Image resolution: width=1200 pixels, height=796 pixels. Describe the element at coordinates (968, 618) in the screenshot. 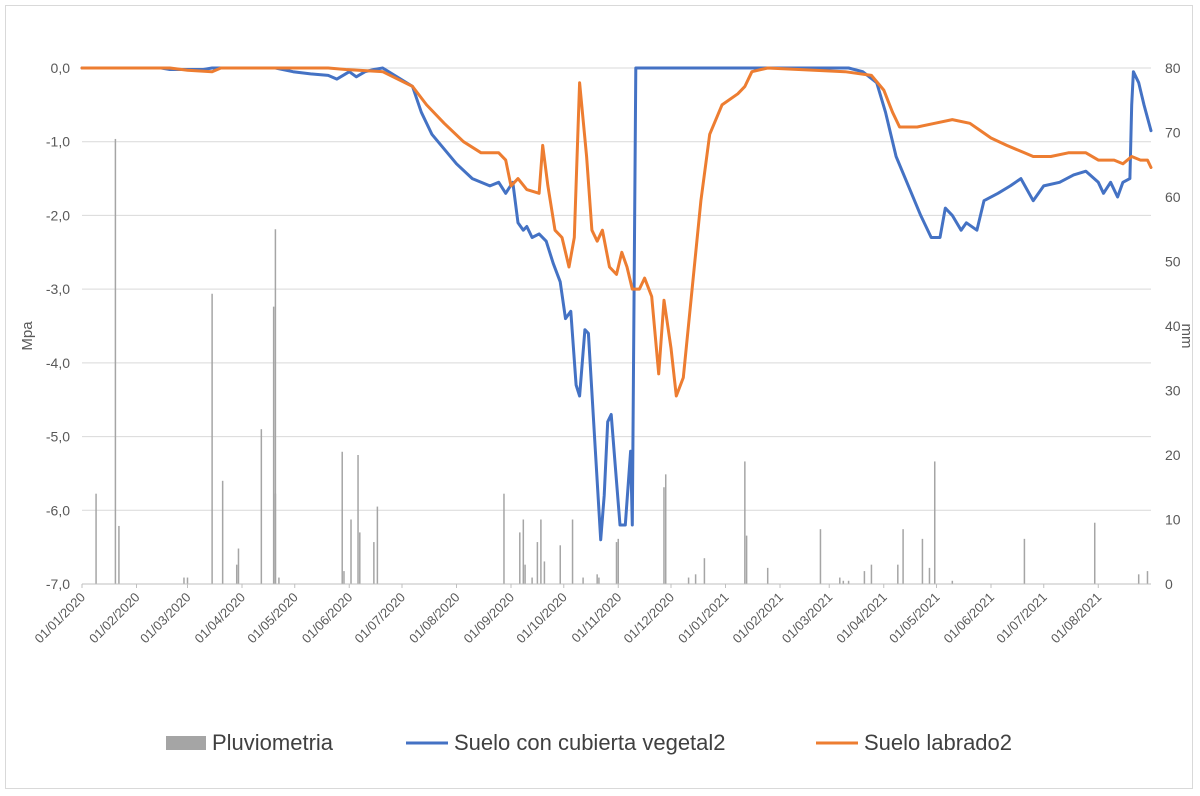

I see `x-tick-label: 01/06/2021` at that location.